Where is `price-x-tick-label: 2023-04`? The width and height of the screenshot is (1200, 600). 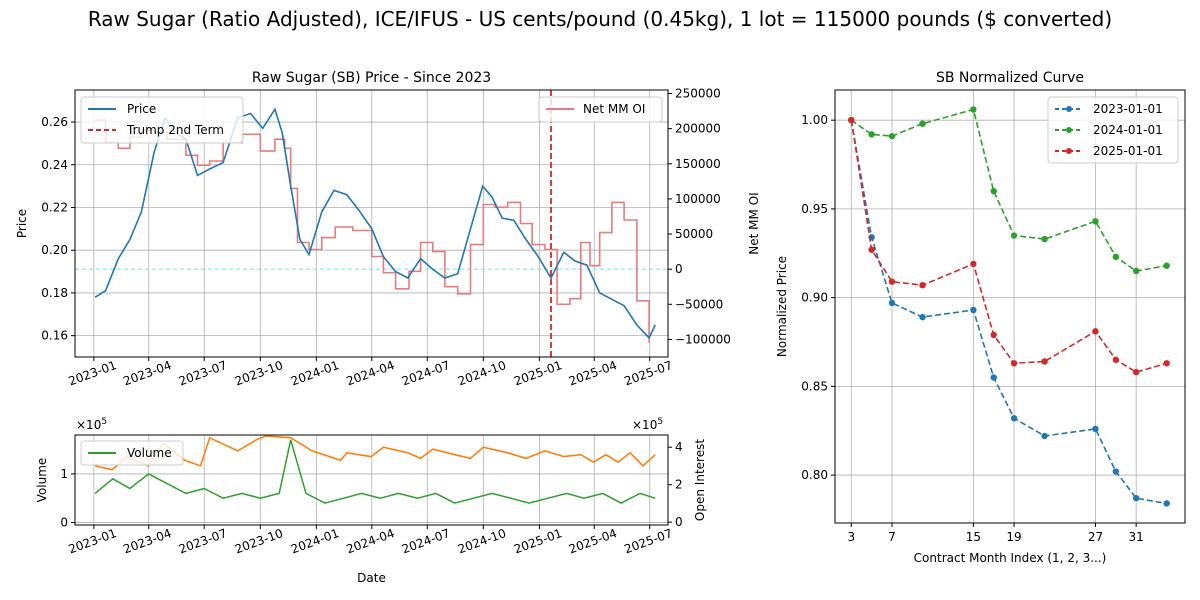 price-x-tick-label: 2023-04 is located at coordinates (147, 373).